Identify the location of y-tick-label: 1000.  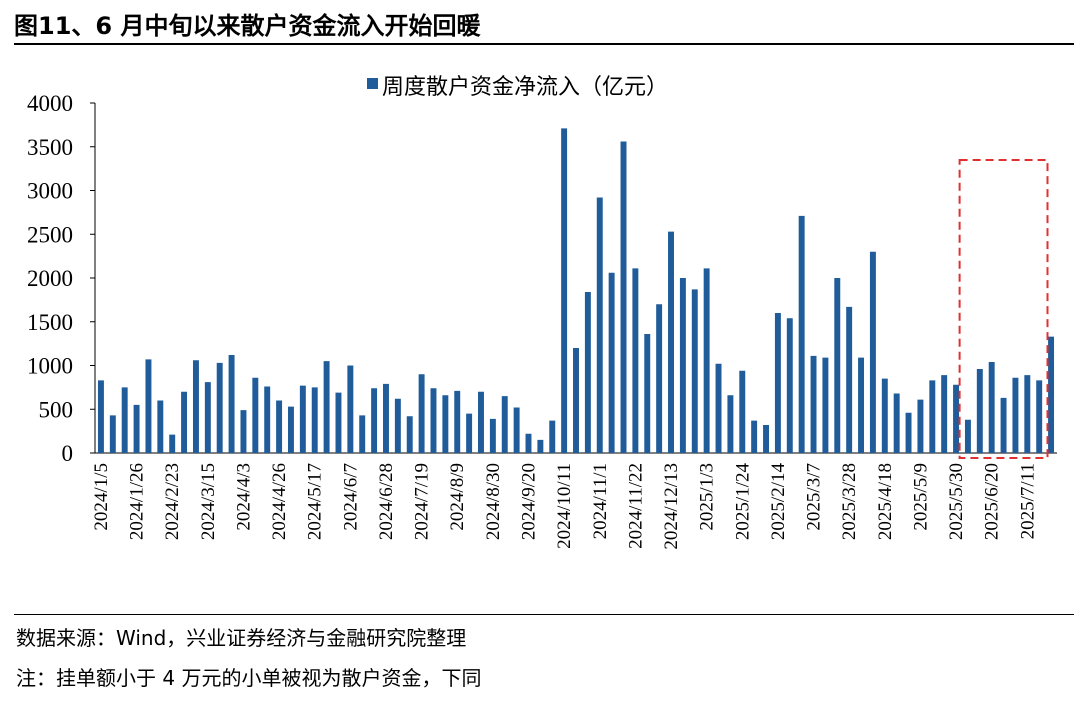
(50, 366).